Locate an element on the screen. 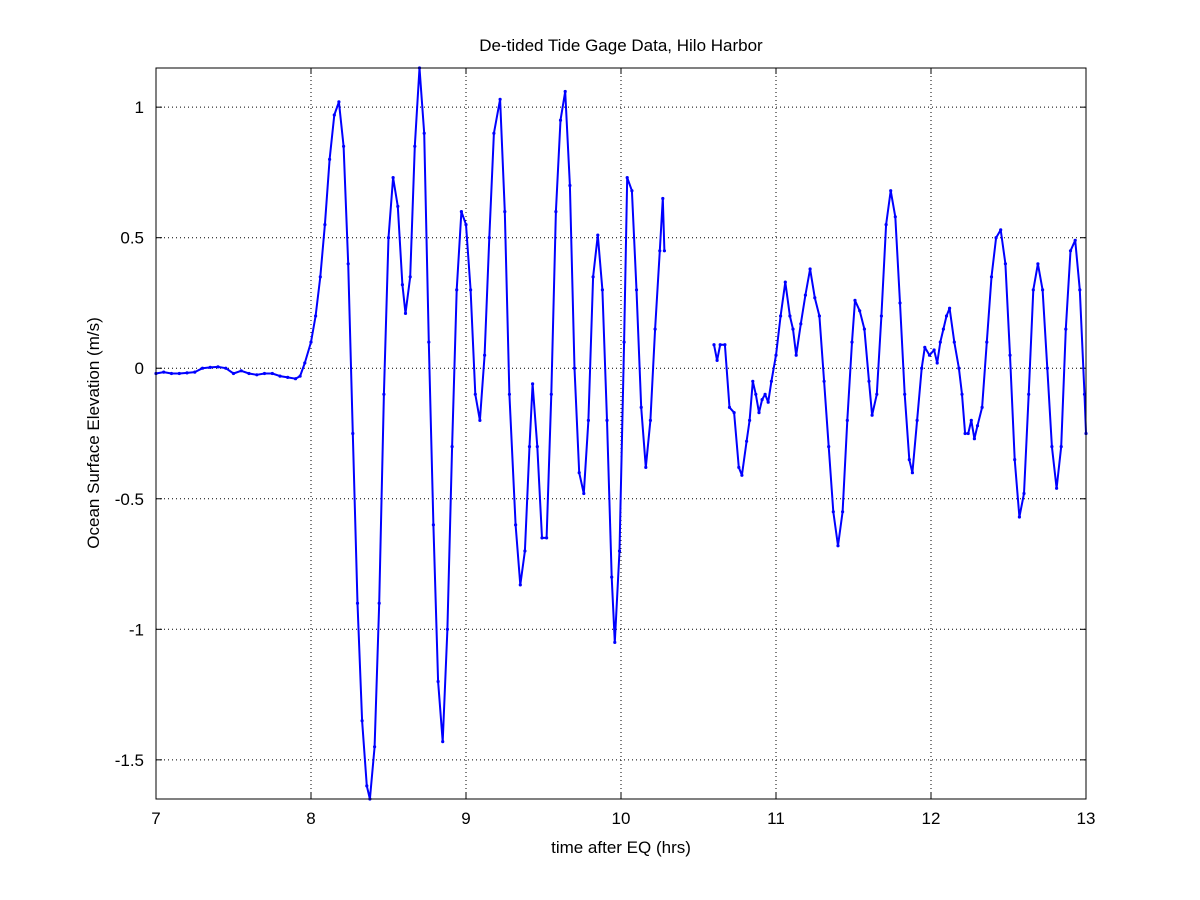 Image resolution: width=1200 pixels, height=900 pixels. y-tick-label: 1 is located at coordinates (139, 107).